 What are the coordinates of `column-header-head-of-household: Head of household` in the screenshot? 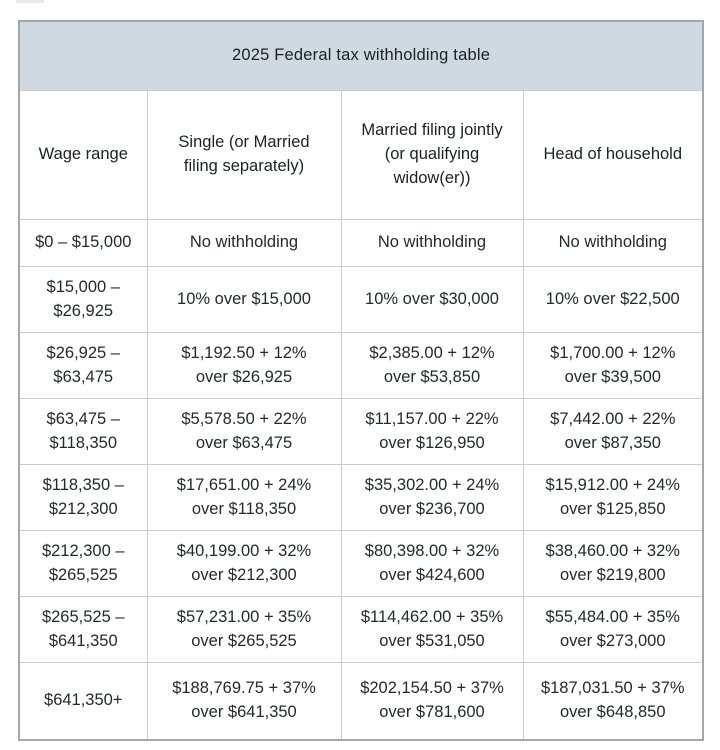 It's located at (613, 155).